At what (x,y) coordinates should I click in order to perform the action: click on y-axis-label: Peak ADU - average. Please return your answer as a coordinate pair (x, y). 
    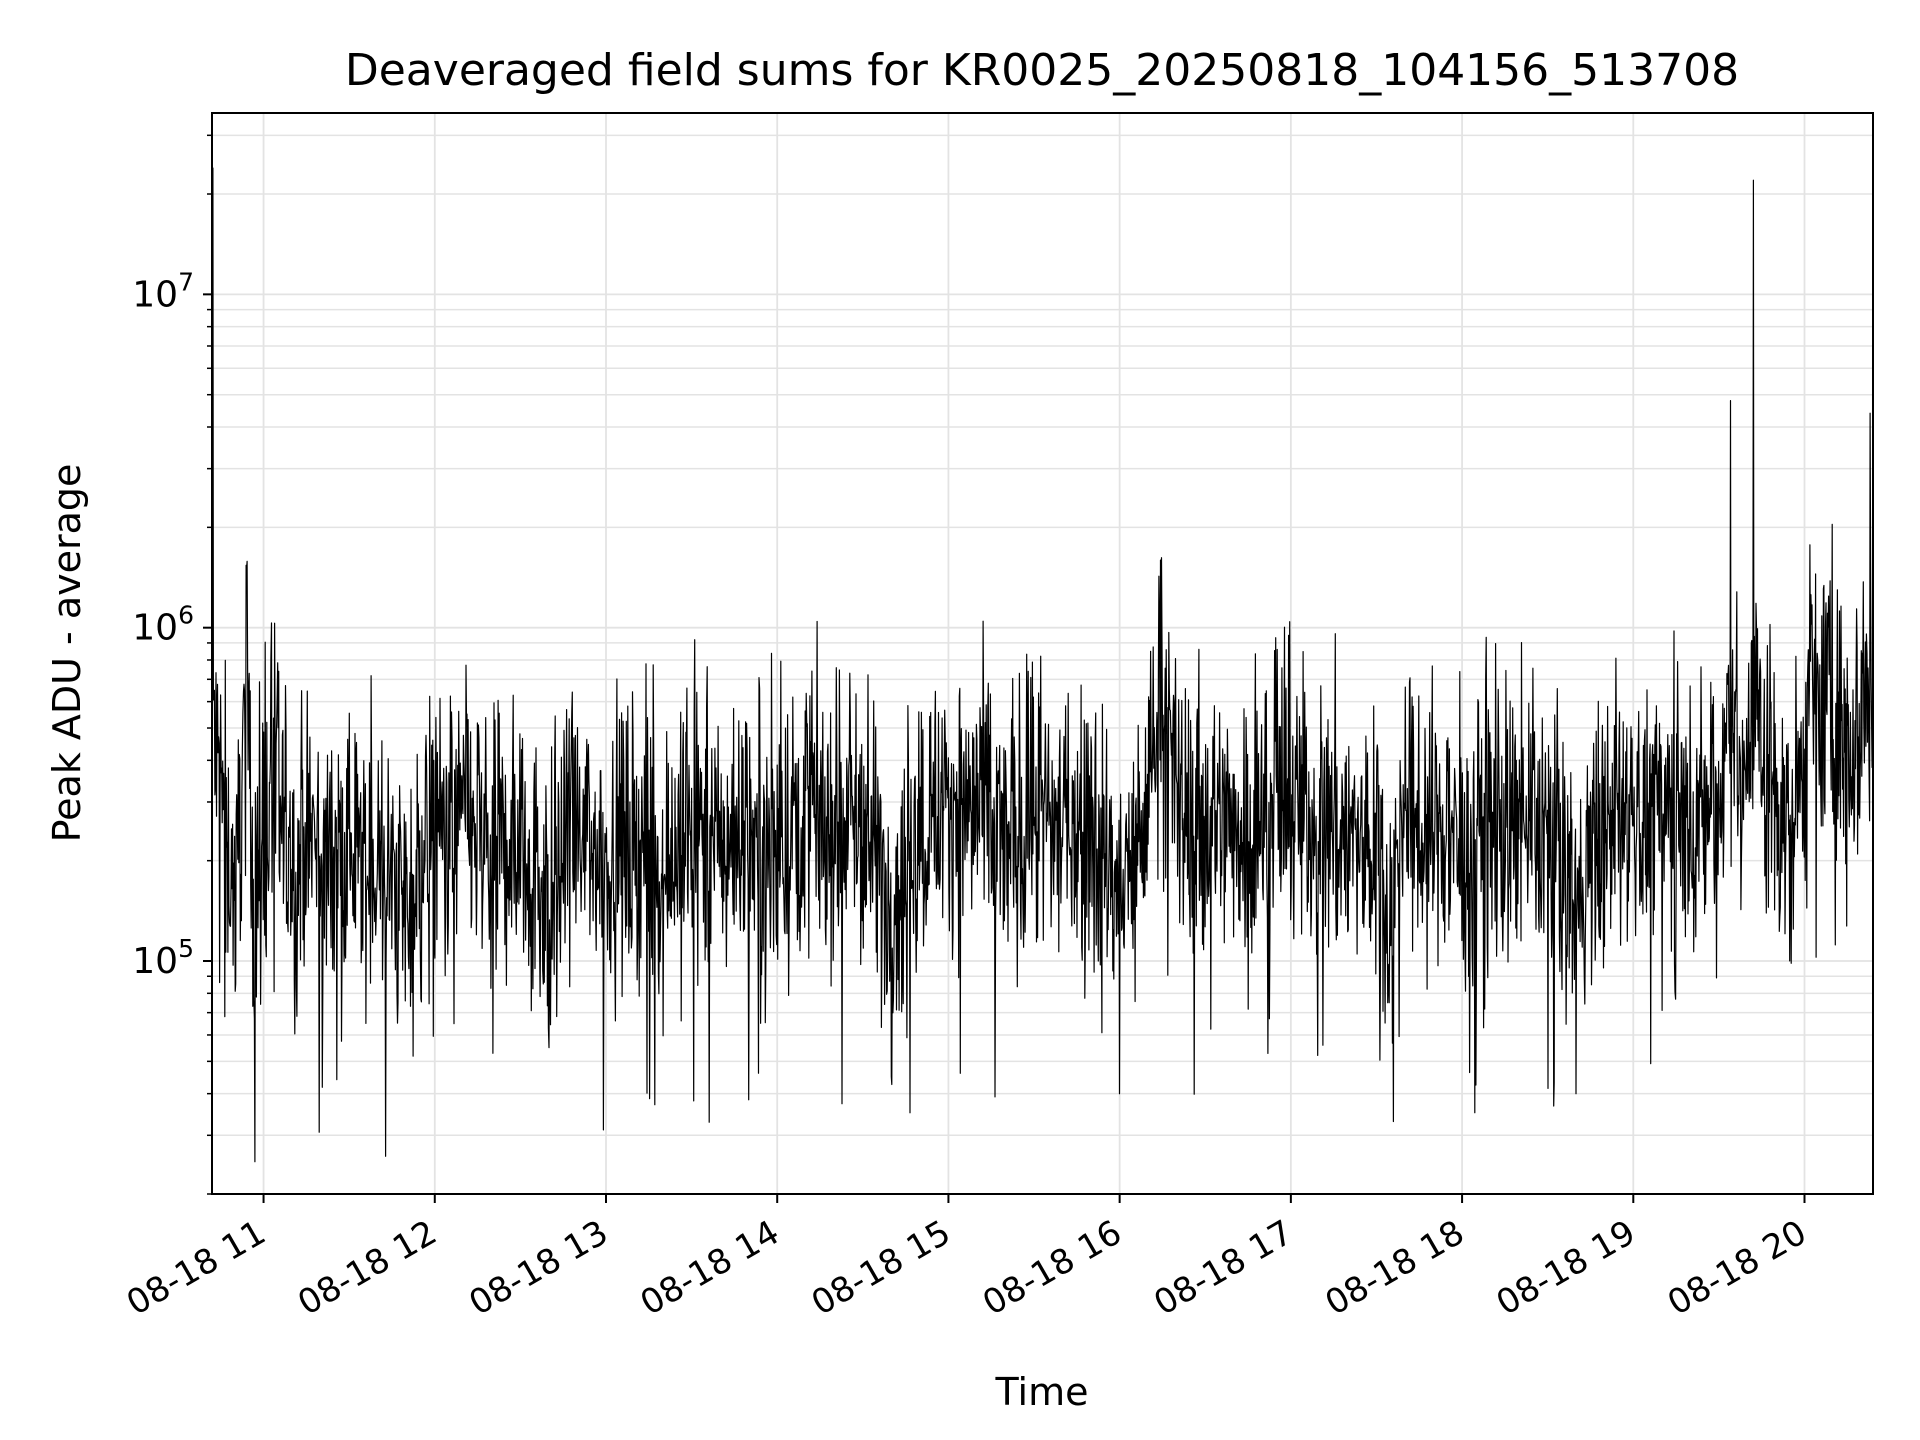
    Looking at the image, I should click on (67, 653).